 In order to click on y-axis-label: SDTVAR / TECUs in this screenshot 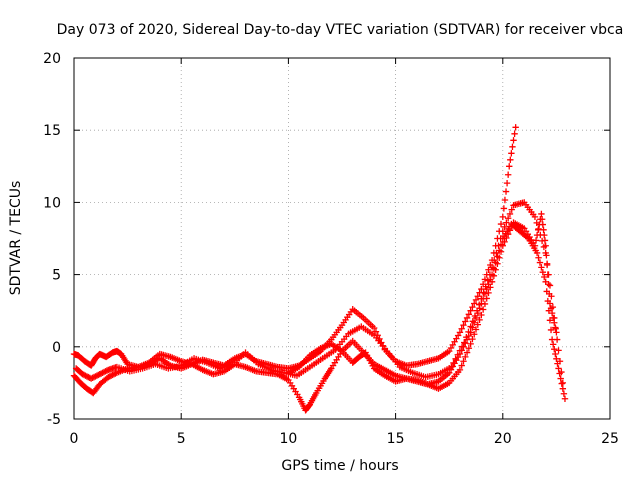, I will do `click(16, 238)`.